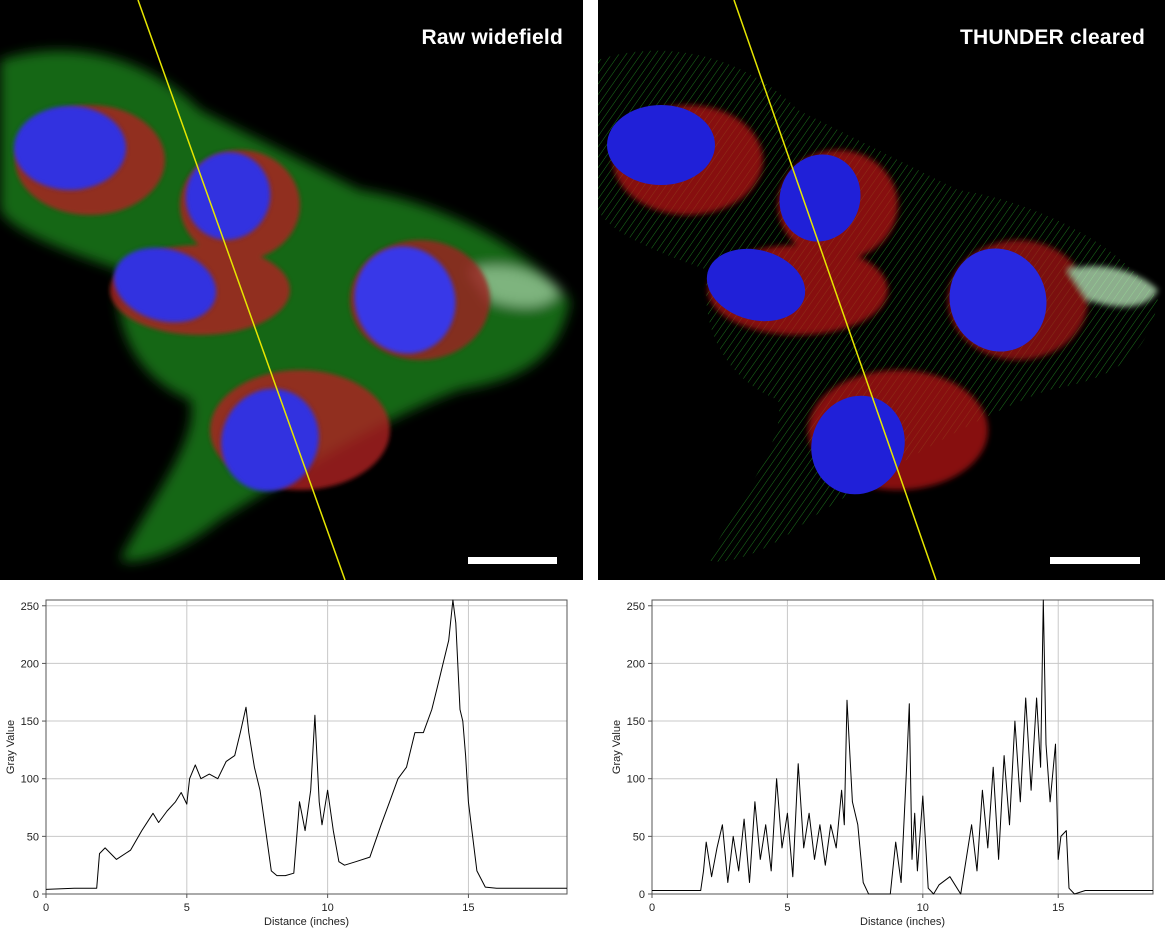 The height and width of the screenshot is (941, 1165). What do you see at coordinates (492, 37) in the screenshot?
I see `panel-title: Raw widefield` at bounding box center [492, 37].